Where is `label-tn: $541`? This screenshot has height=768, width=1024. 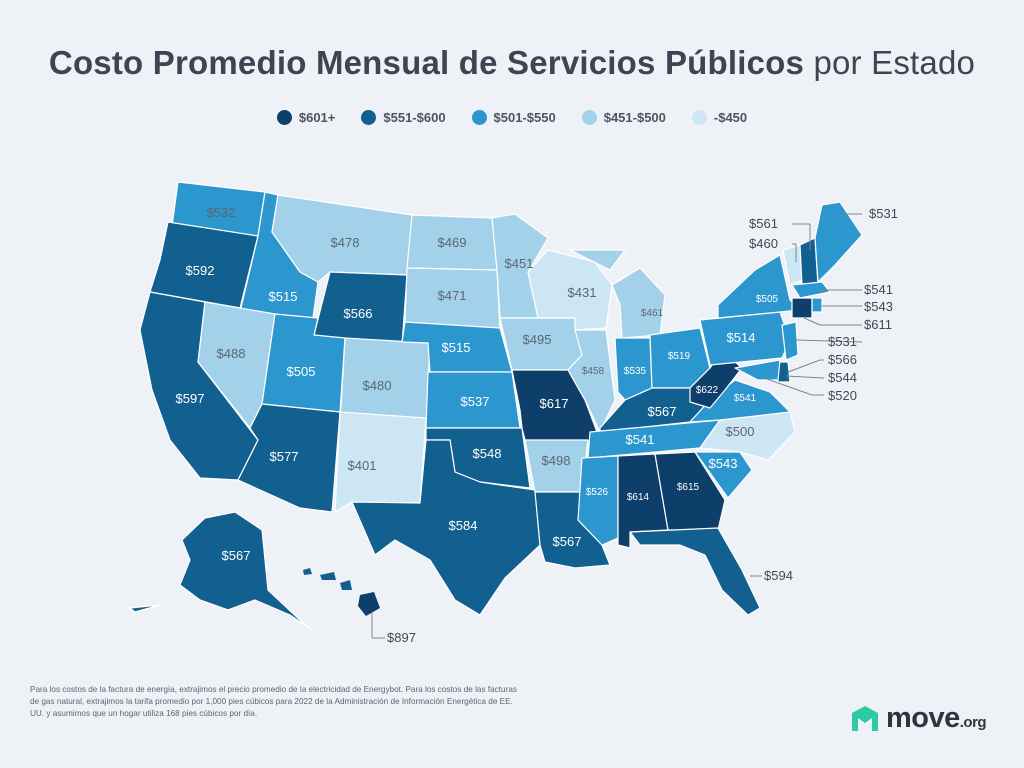 label-tn: $541 is located at coordinates (640, 439).